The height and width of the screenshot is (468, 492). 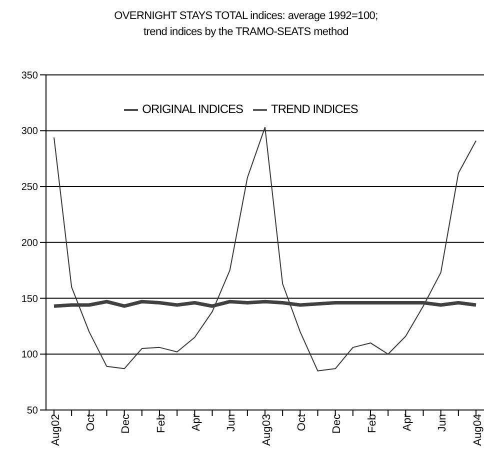 I want to click on y-tick-label: 200, so click(x=29, y=243).